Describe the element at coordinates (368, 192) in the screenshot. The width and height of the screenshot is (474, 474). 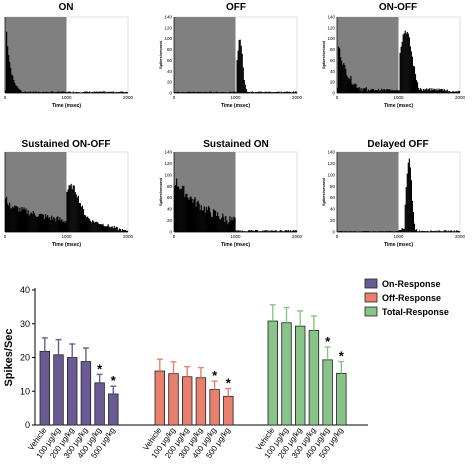
I see `stimulus-shade` at that location.